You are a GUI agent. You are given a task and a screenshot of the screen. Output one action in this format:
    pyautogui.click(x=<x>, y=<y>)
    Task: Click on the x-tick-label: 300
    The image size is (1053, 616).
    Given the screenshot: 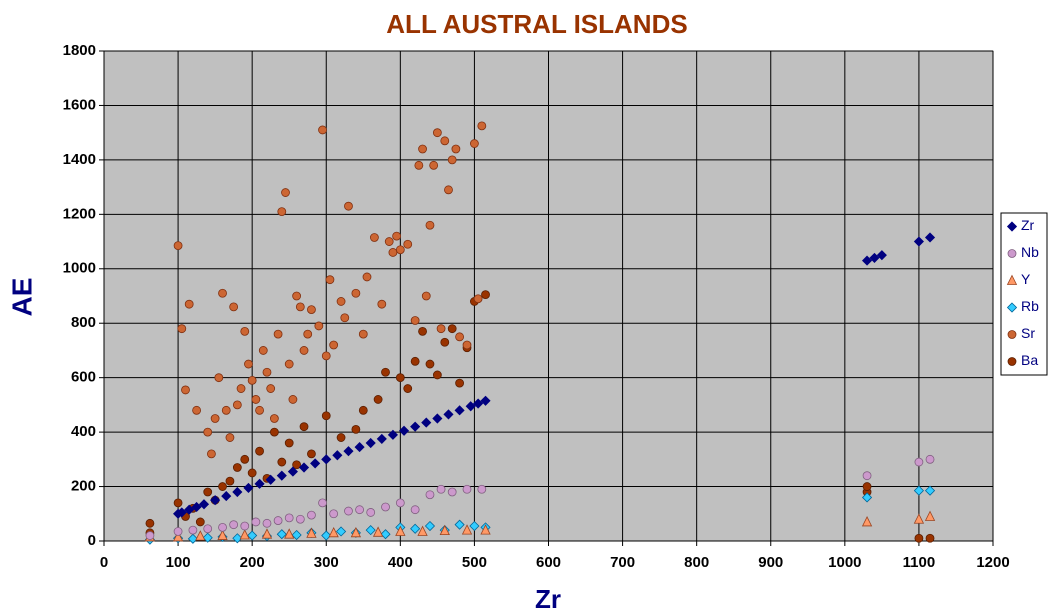 What is the action you would take?
    pyautogui.click(x=326, y=562)
    